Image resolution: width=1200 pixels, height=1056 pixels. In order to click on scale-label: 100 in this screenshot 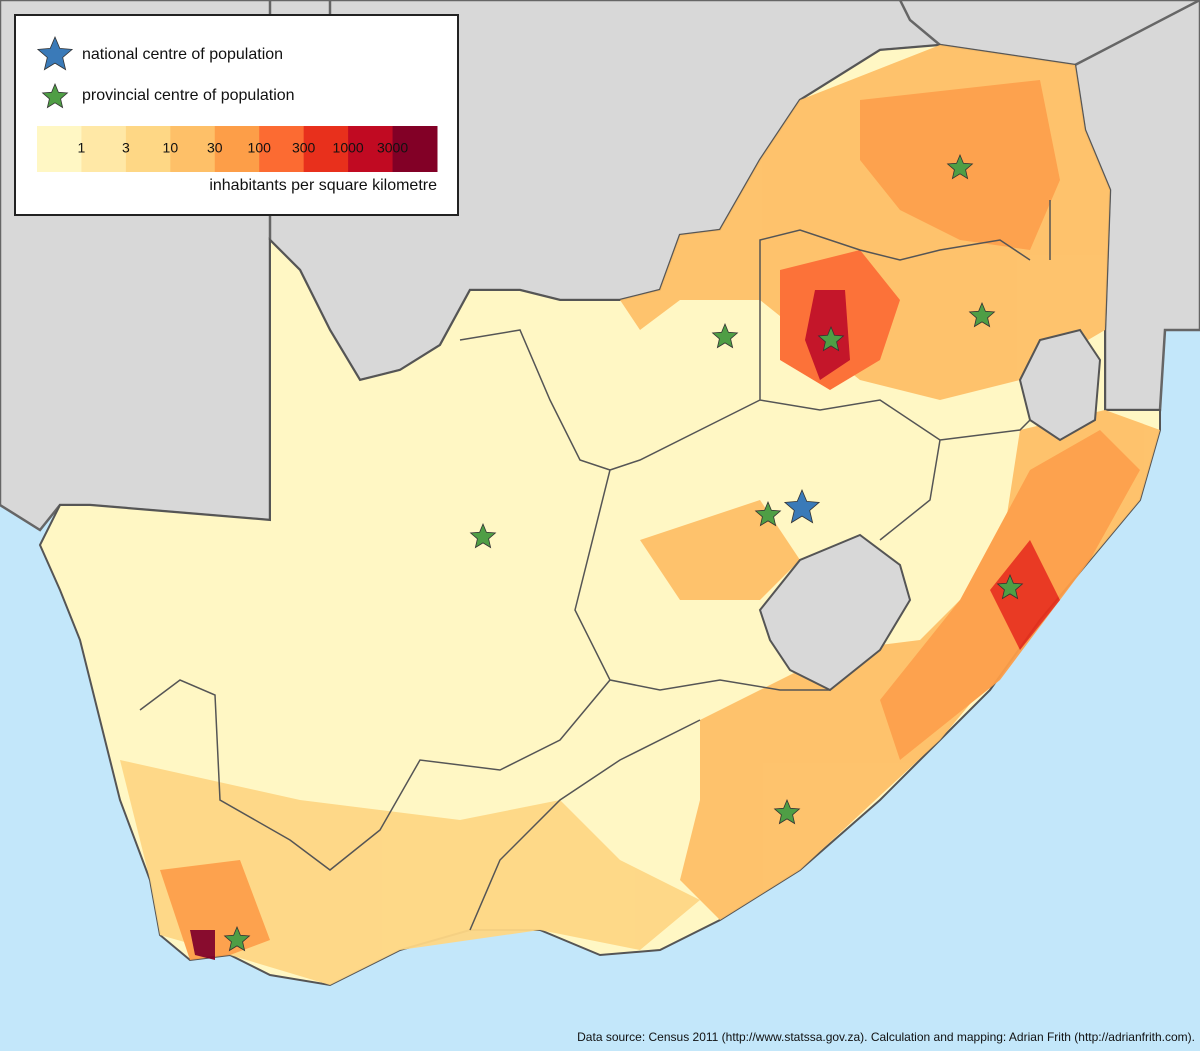, I will do `click(260, 148)`.